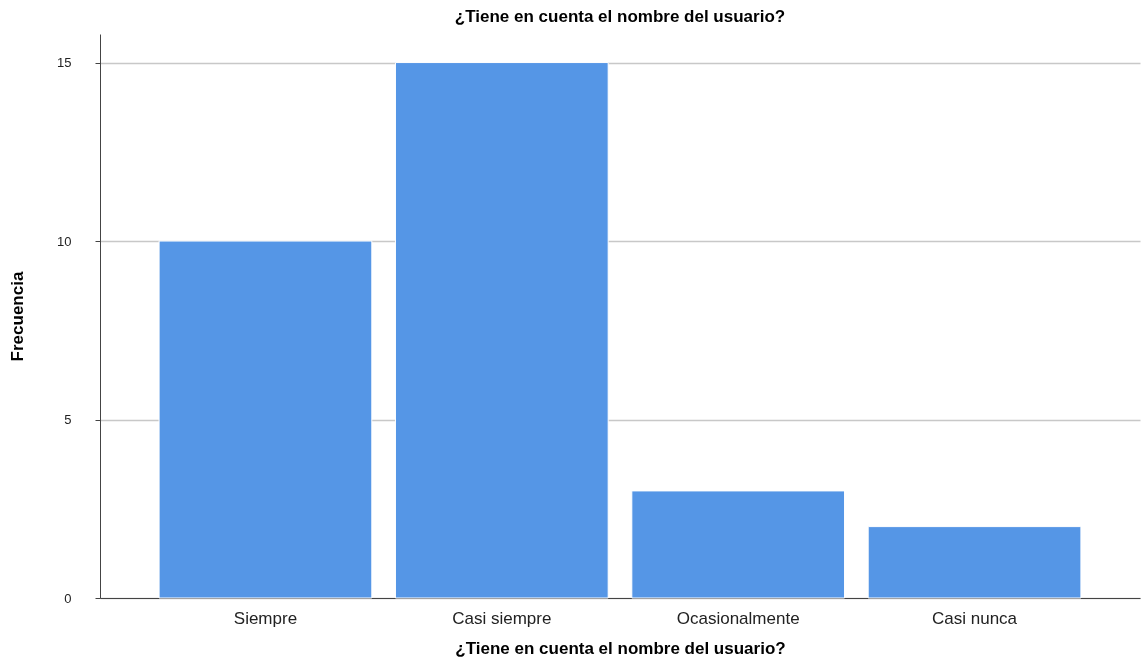  I want to click on x-axis-title: ¿Tiene en cuenta el nombre del usuario?, so click(620, 648).